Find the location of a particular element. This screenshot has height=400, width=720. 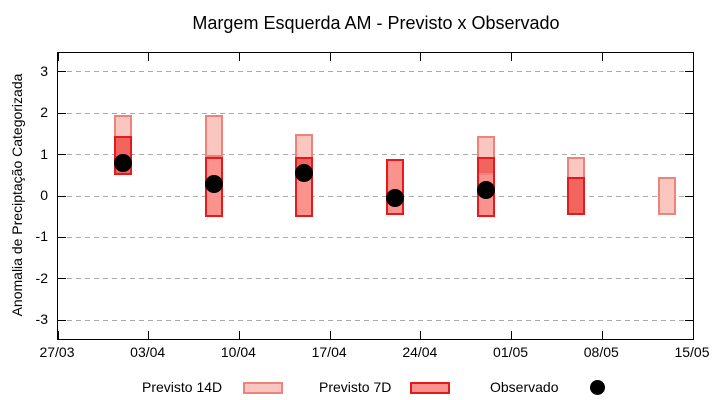

x-tick-label: 24/04 is located at coordinates (420, 352).